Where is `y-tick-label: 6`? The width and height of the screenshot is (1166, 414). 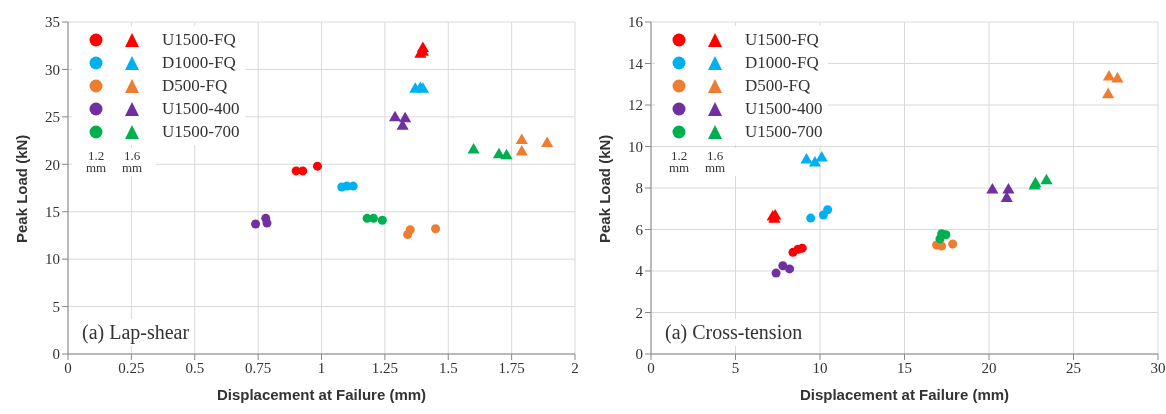
y-tick-label: 6 is located at coordinates (639, 229).